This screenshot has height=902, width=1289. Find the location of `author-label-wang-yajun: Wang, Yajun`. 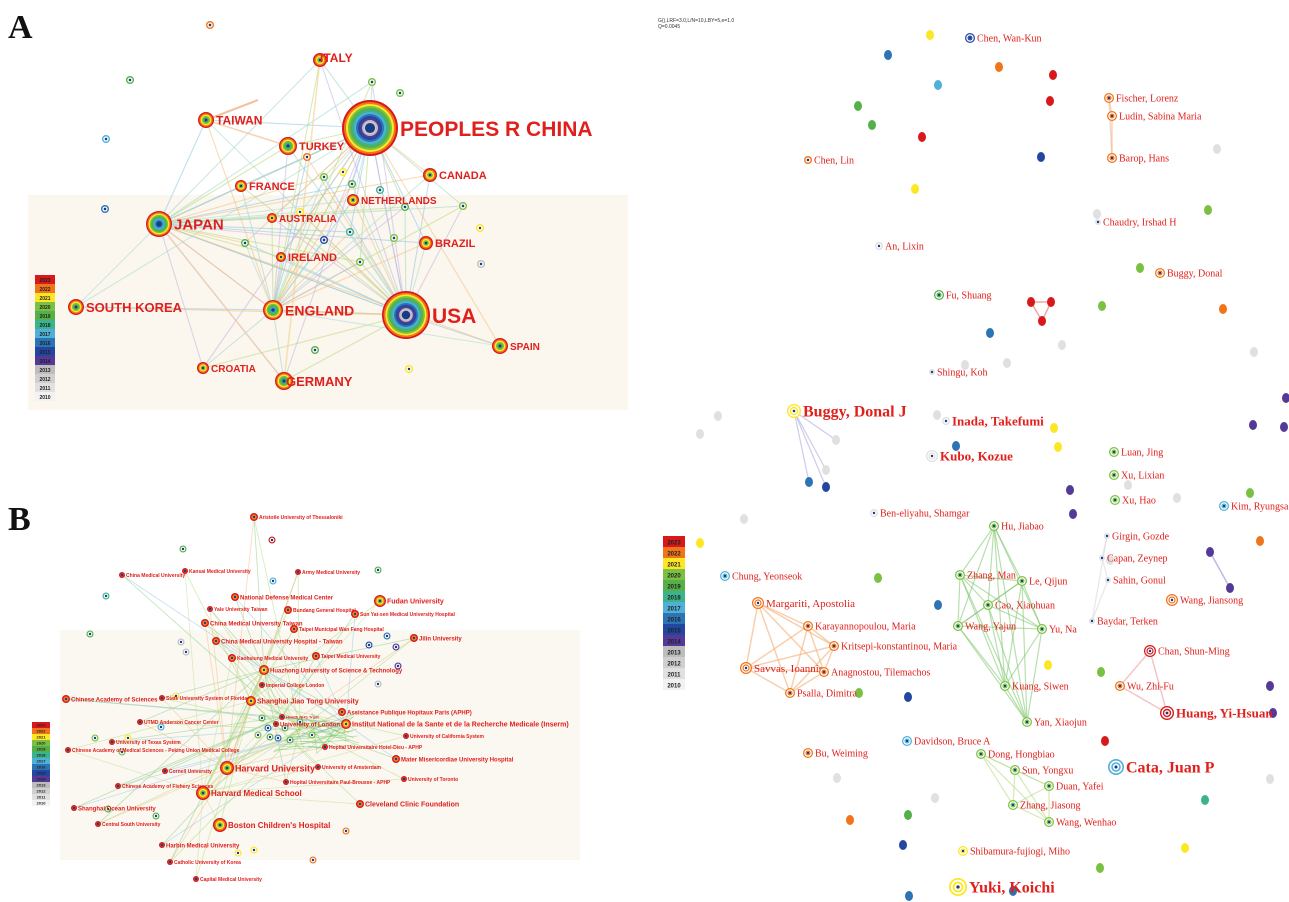

author-label-wang-yajun: Wang, Yajun is located at coordinates (990, 627).